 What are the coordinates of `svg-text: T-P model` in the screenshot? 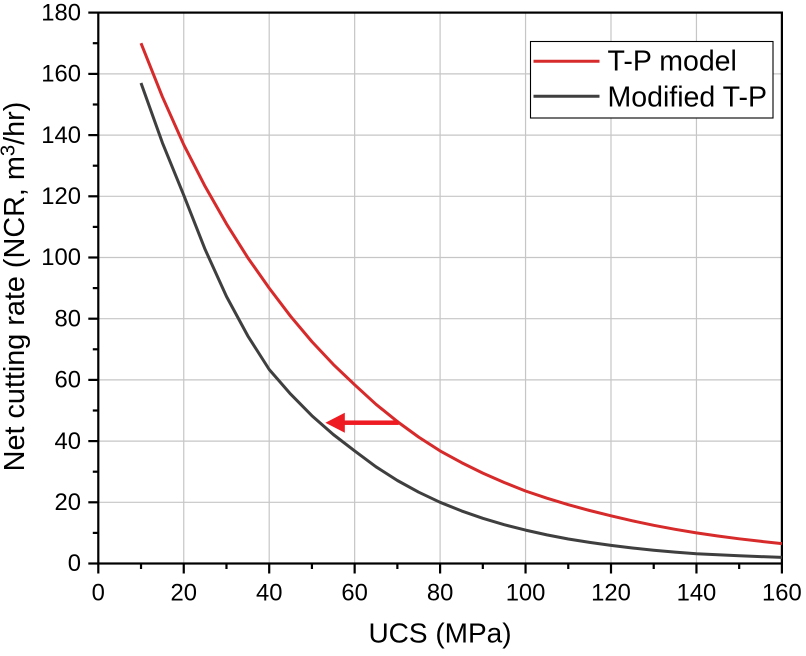 It's located at (672, 62).